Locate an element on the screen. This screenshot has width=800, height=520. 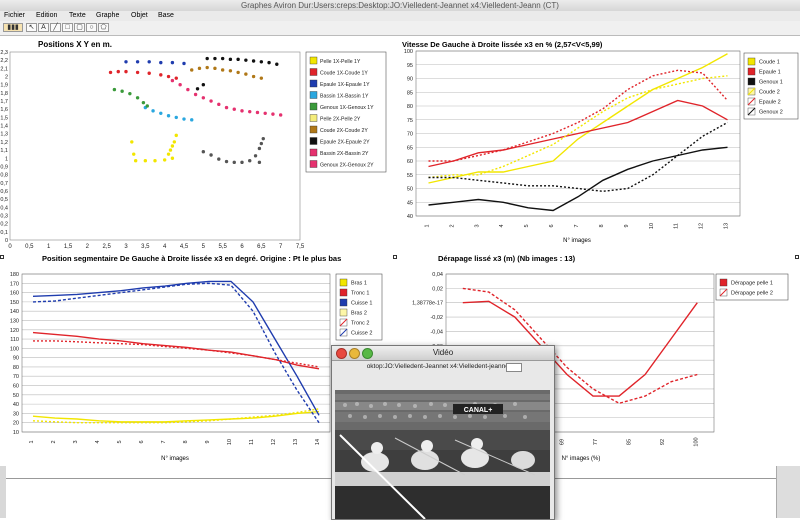
tick-label: 2,1 is located at coordinates (4, 69).